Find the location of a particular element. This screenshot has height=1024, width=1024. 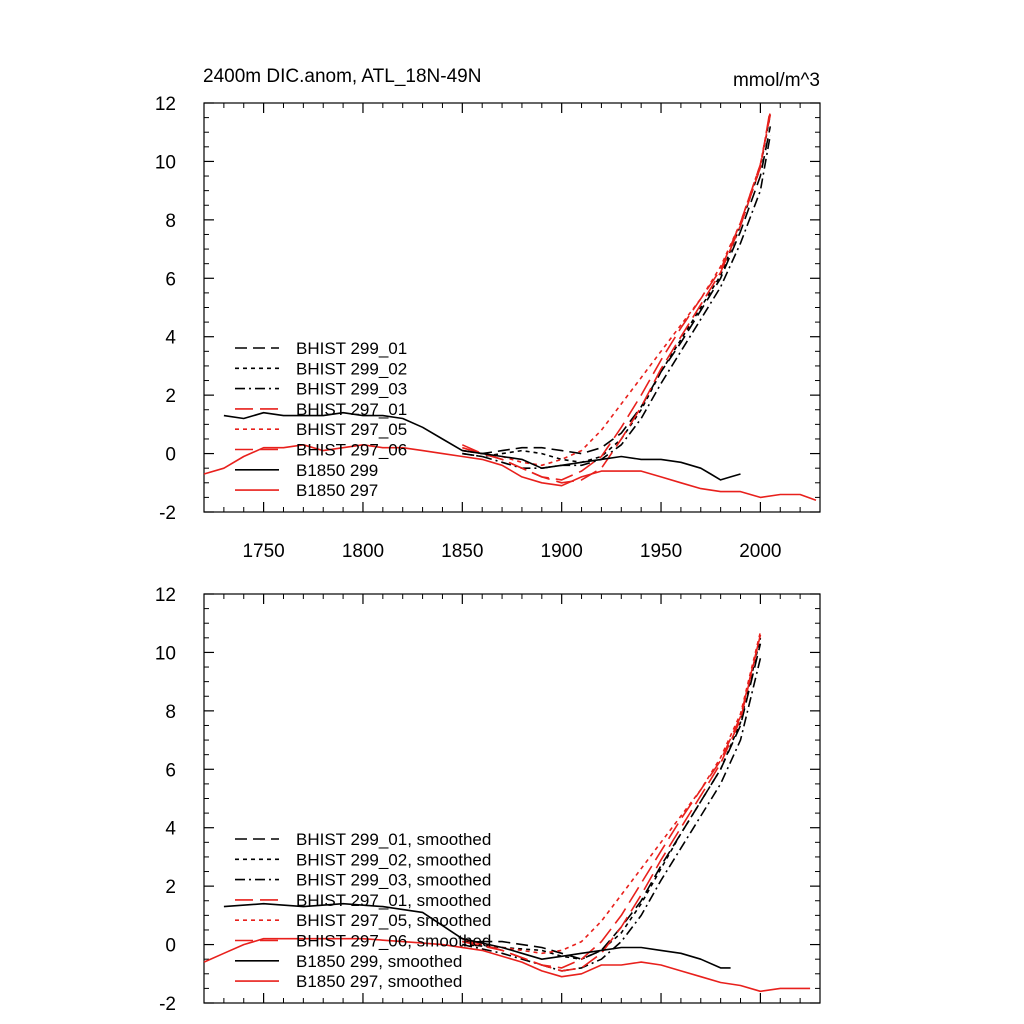

units-label: mmol/m^3 is located at coordinates (776, 80).